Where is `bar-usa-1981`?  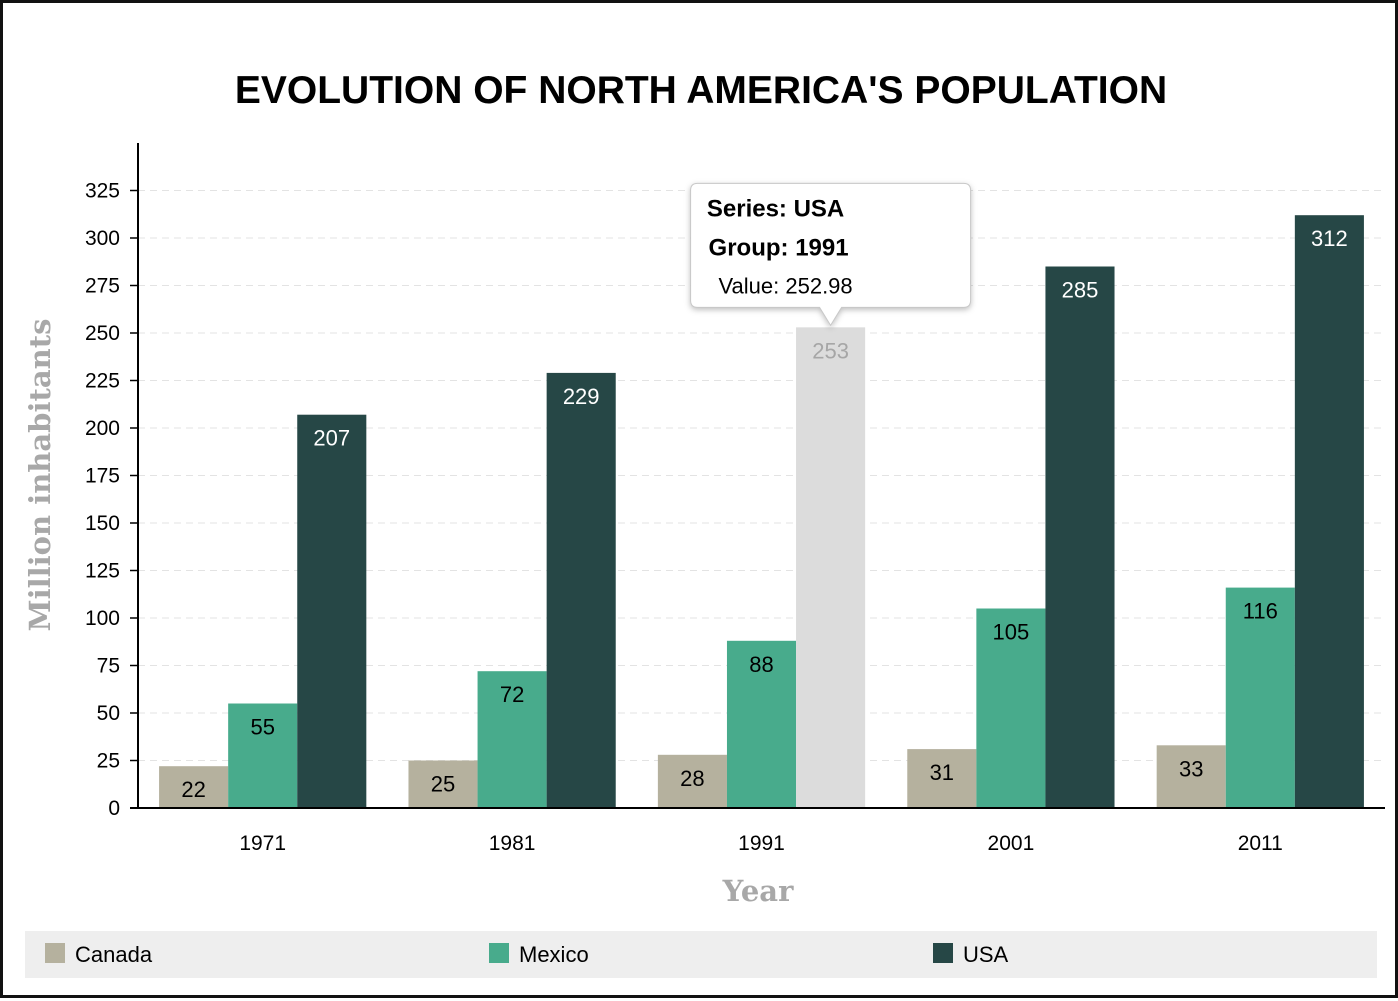
bar-usa-1981 is located at coordinates (581, 590).